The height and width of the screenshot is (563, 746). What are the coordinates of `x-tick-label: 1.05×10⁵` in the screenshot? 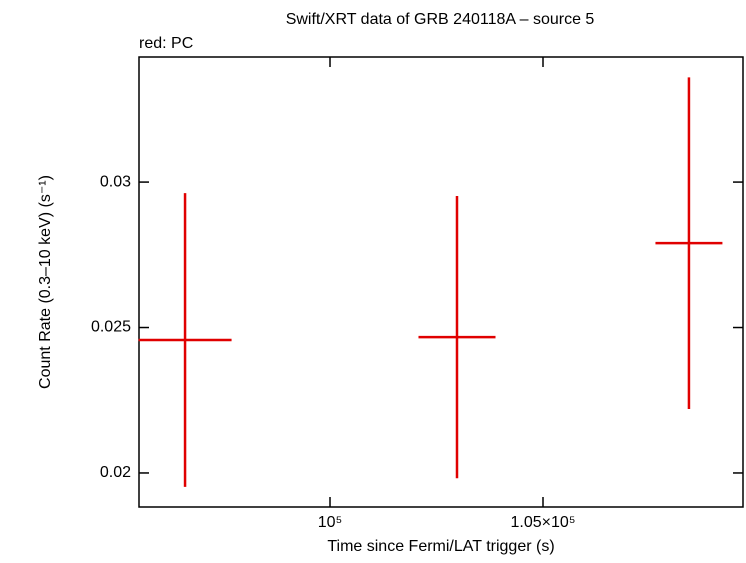 It's located at (543, 522).